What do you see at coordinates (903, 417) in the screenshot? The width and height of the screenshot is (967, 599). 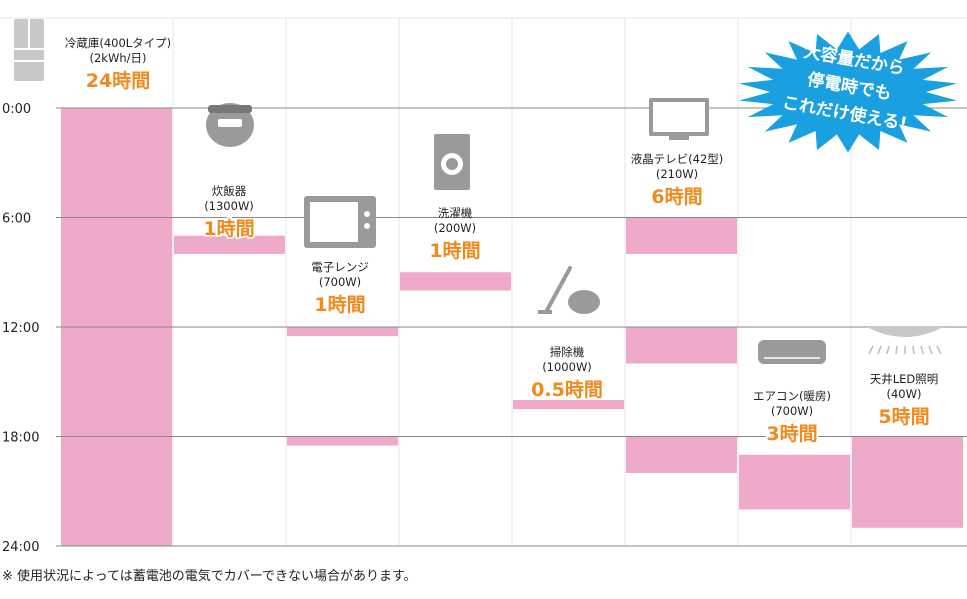 I see `usage-hours: 5時間` at bounding box center [903, 417].